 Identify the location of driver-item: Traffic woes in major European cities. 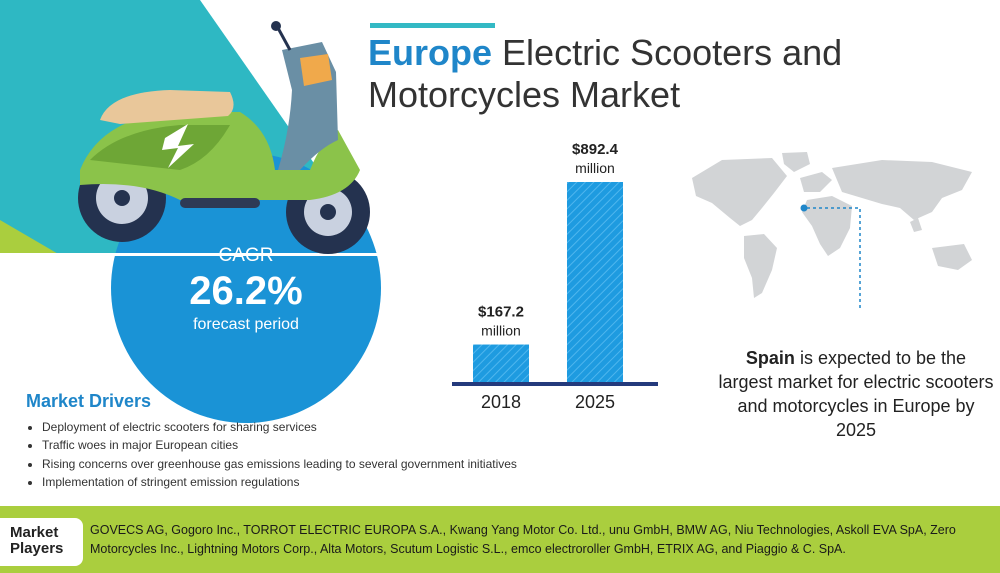
(344, 445).